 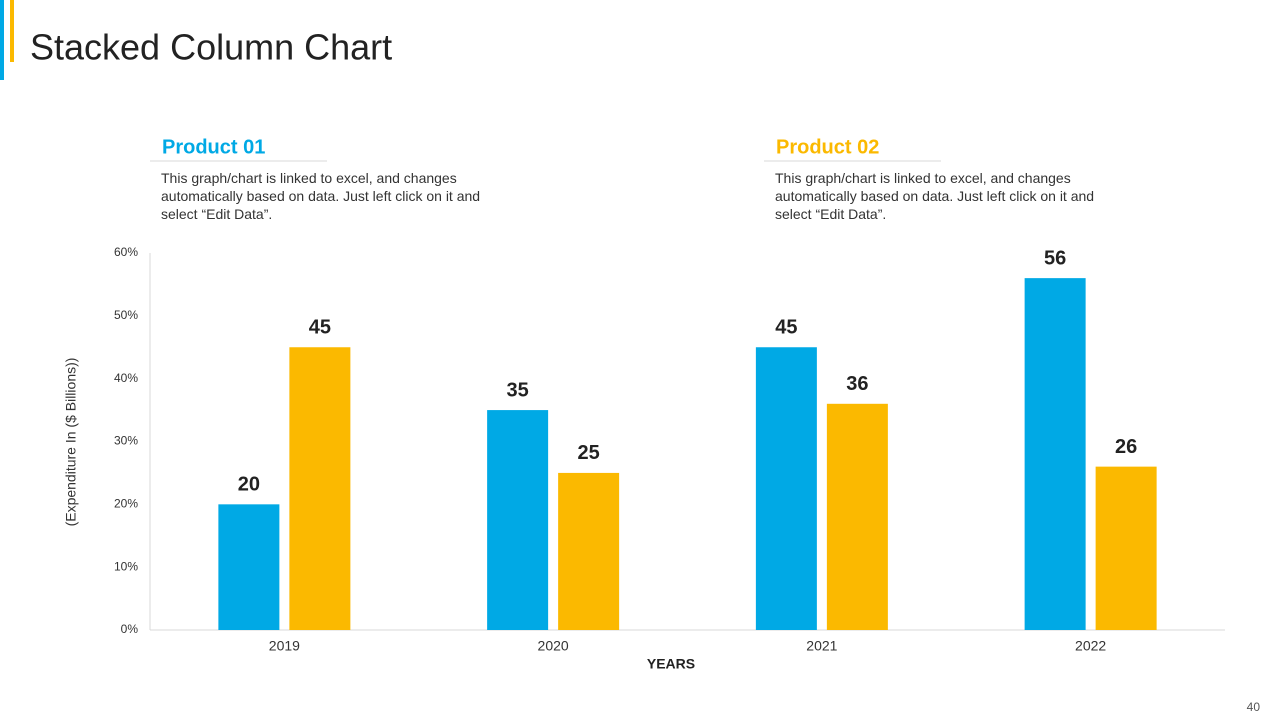 What do you see at coordinates (553, 646) in the screenshot?
I see `x-tick-label: 2020` at bounding box center [553, 646].